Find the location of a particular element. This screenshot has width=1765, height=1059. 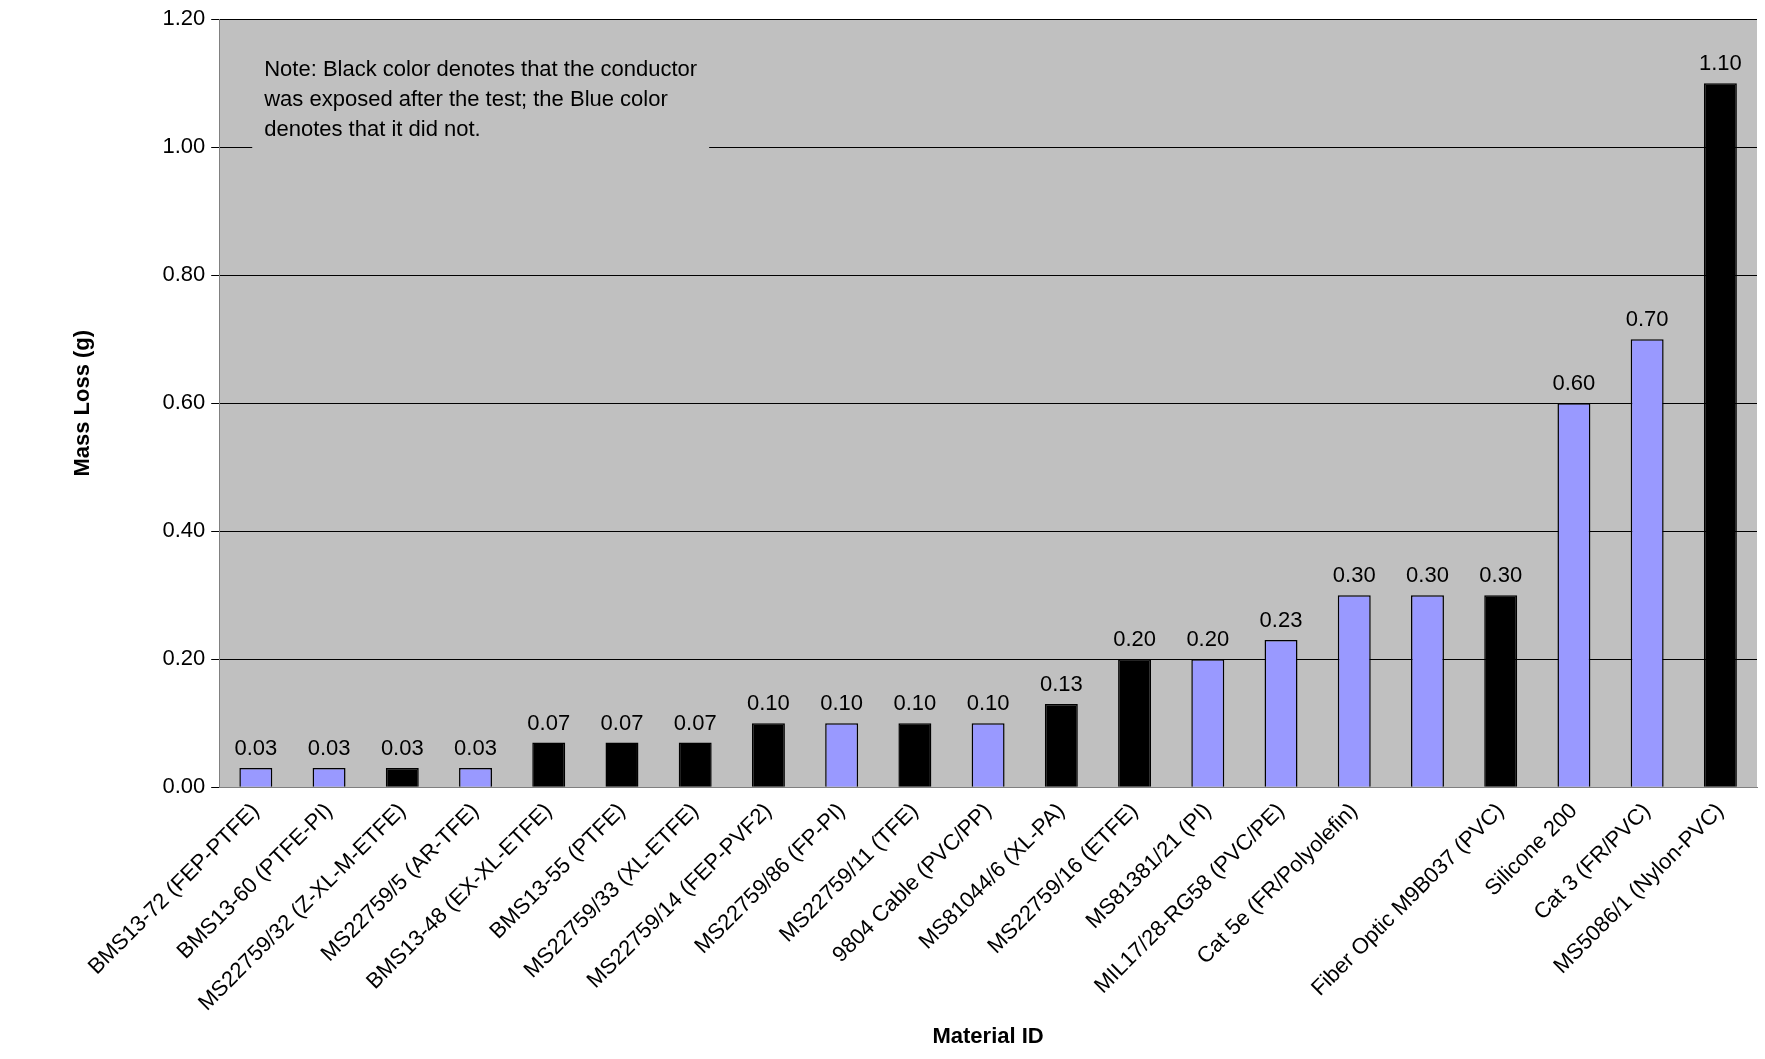

y-tick-label: 0.00 is located at coordinates (184, 786).